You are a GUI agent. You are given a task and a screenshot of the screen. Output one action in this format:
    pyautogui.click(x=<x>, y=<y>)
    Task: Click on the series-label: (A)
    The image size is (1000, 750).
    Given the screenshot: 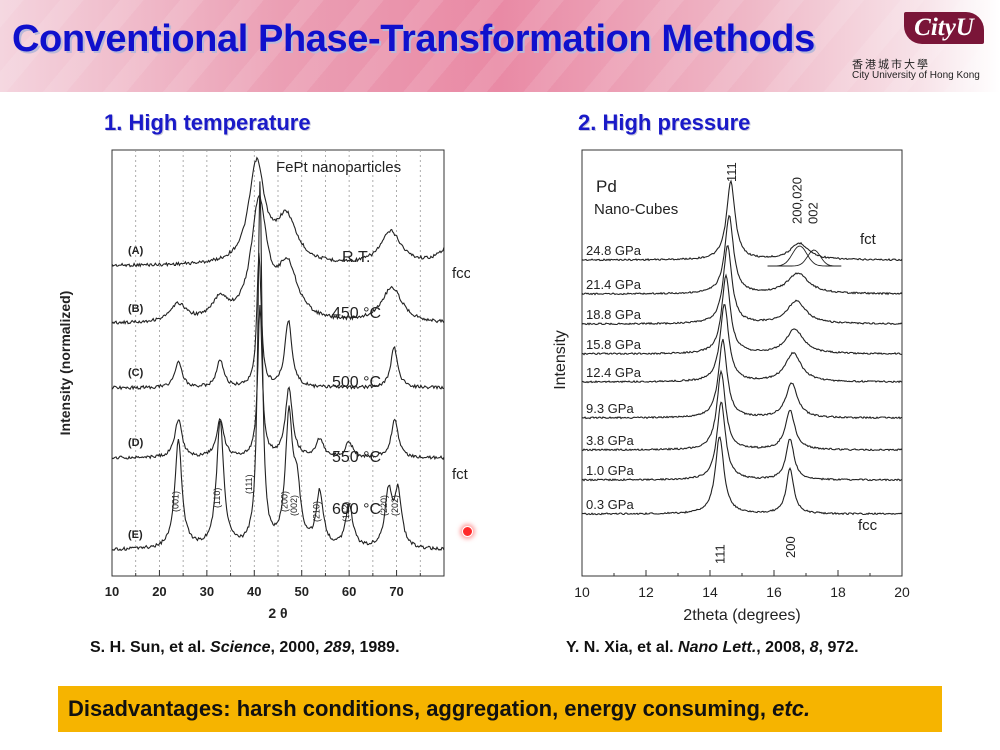 What is the action you would take?
    pyautogui.click(x=136, y=251)
    